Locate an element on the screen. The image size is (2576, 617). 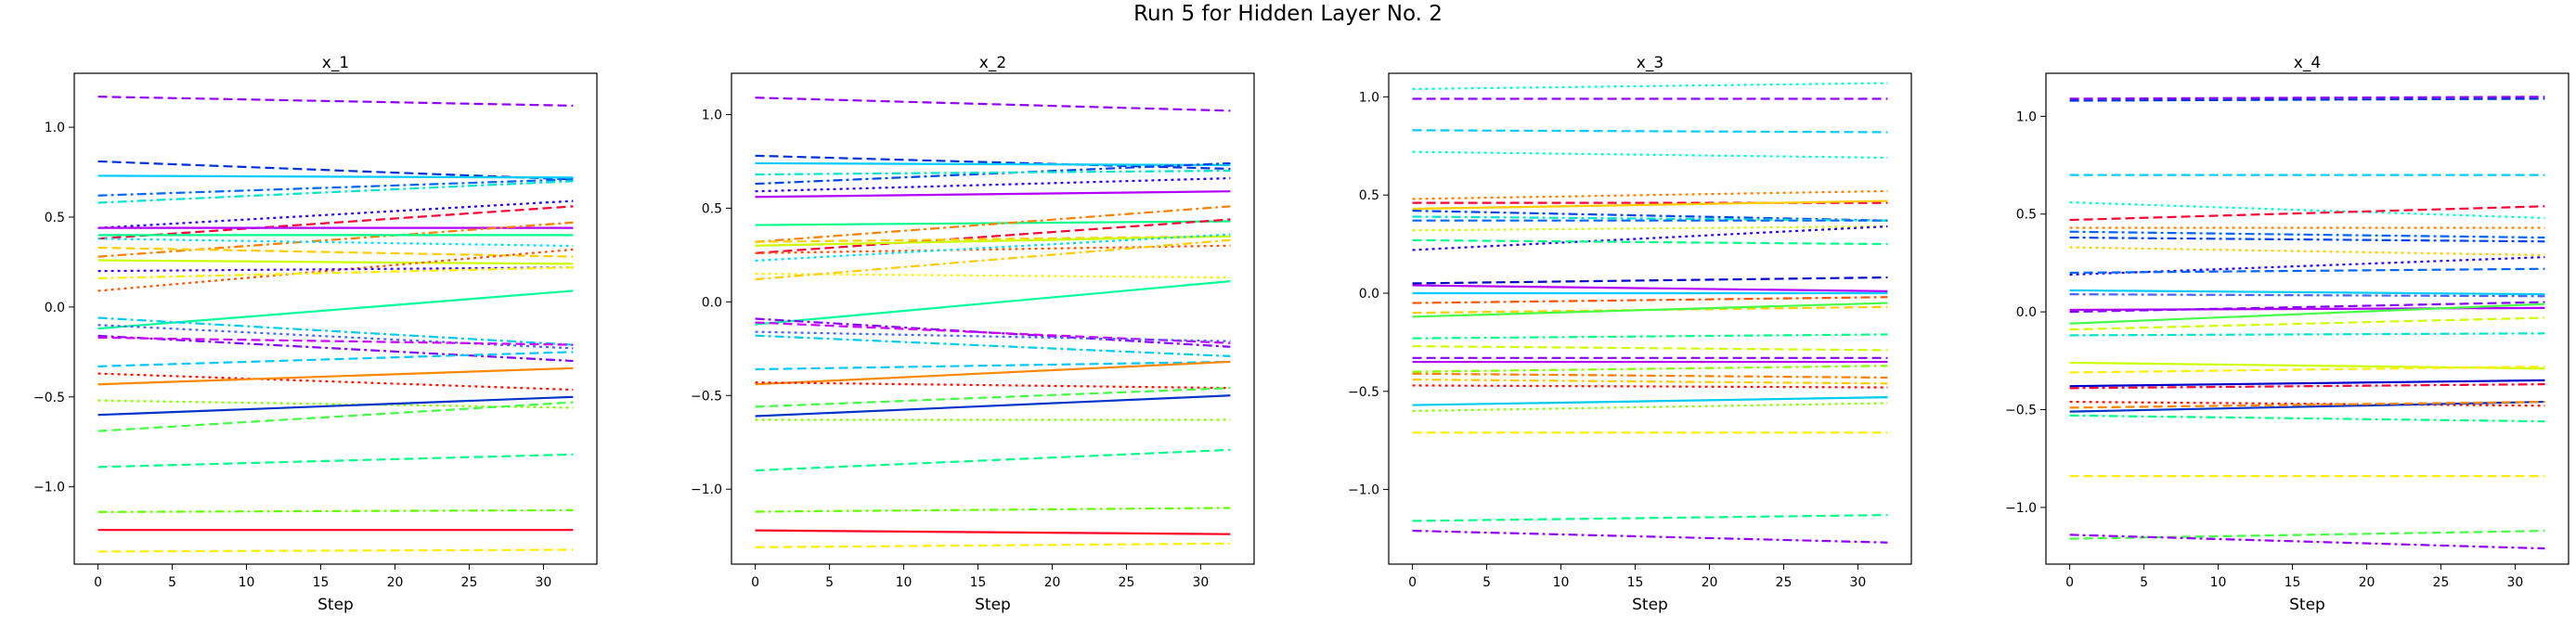
x-axis-label: Step is located at coordinates (993, 605).